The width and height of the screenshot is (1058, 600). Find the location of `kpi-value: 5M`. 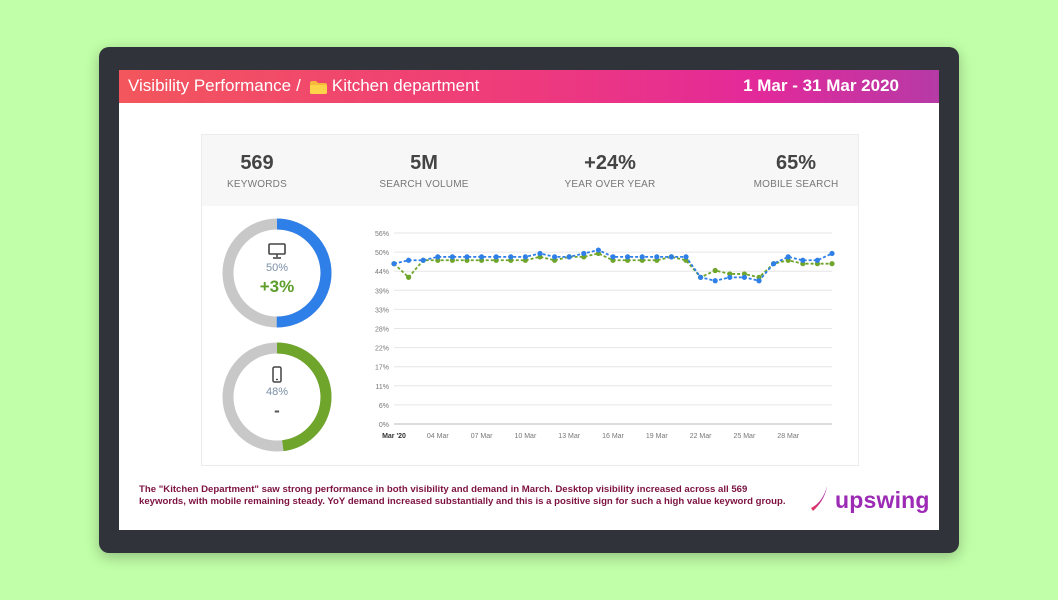

kpi-value: 5M is located at coordinates (424, 163).